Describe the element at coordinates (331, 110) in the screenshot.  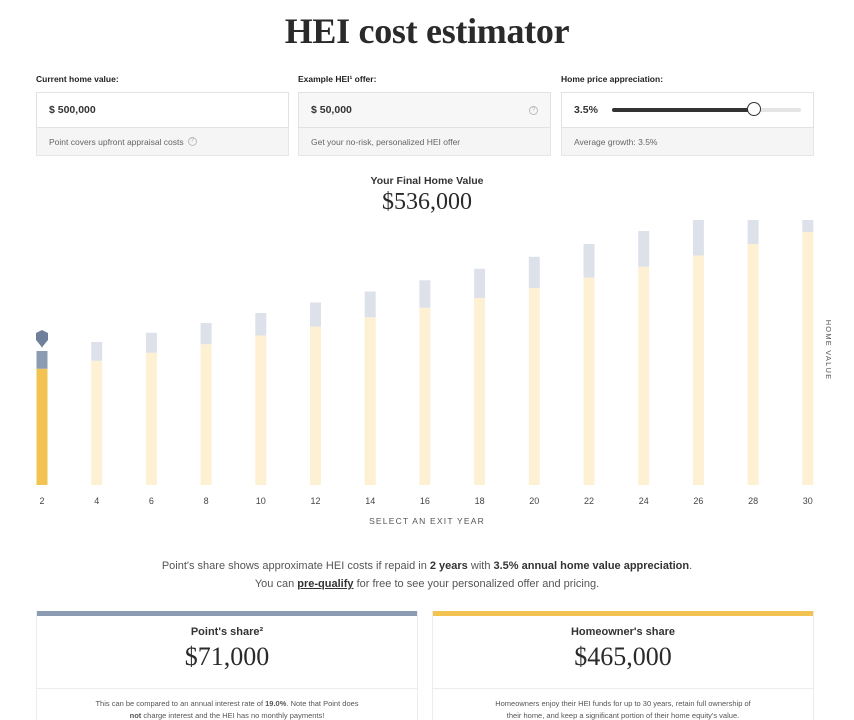
I see `offer-input-value: $ 50,000` at that location.